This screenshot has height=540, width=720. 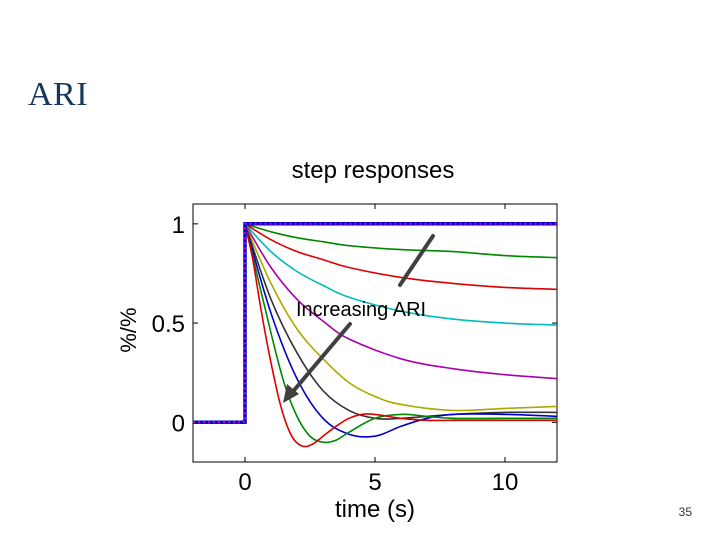 What do you see at coordinates (505, 482) in the screenshot?
I see `x-tick-label: 10` at bounding box center [505, 482].